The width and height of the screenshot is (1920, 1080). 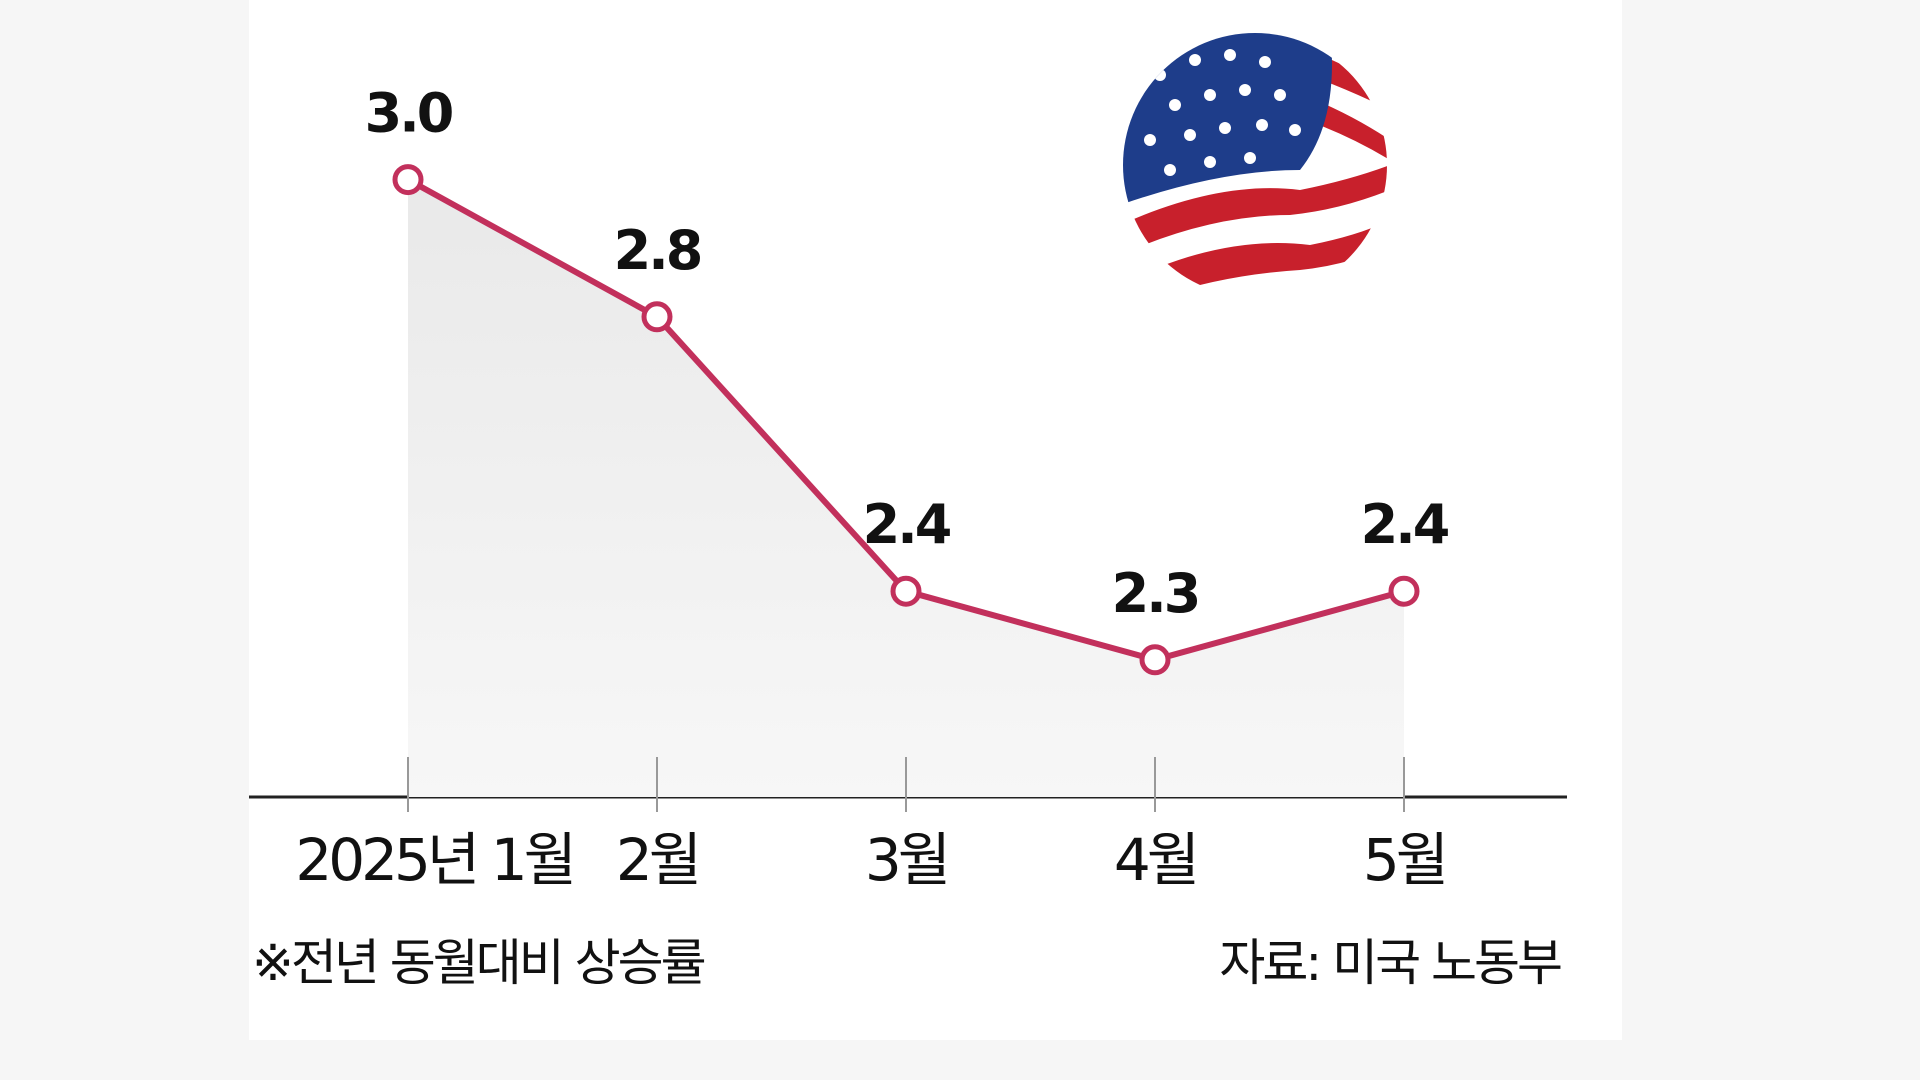 I want to click on x-tick-label: 5월, so click(x=1404, y=860).